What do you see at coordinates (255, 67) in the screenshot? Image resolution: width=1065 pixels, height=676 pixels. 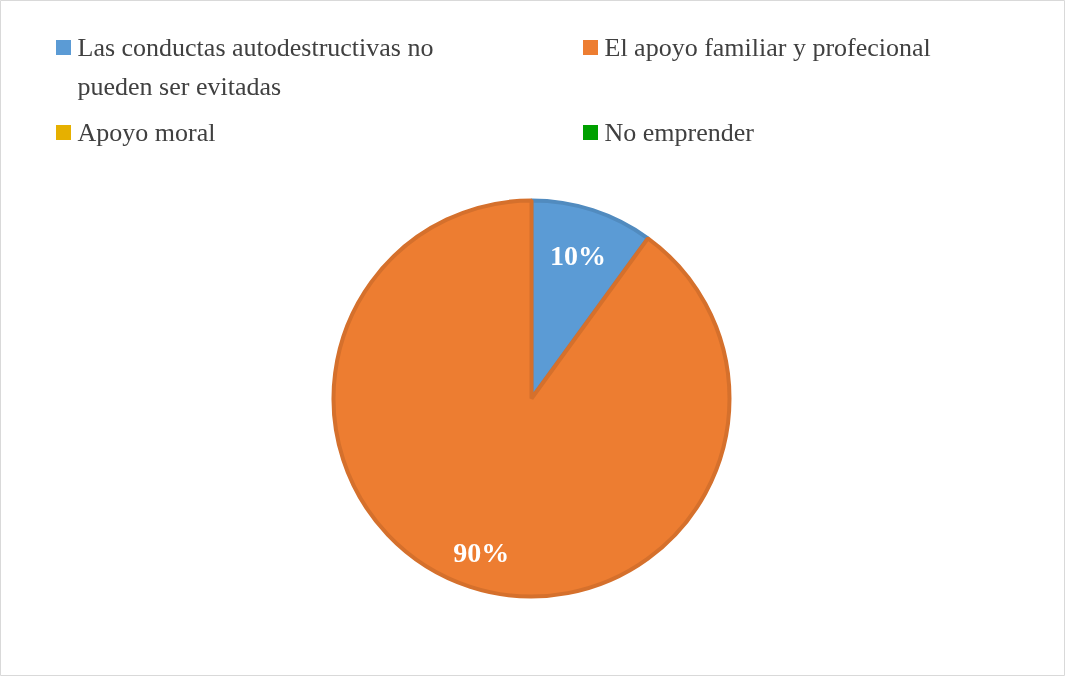 I see `legend-label: Las conductas autodestructivas no pueden ser evitadas` at bounding box center [255, 67].